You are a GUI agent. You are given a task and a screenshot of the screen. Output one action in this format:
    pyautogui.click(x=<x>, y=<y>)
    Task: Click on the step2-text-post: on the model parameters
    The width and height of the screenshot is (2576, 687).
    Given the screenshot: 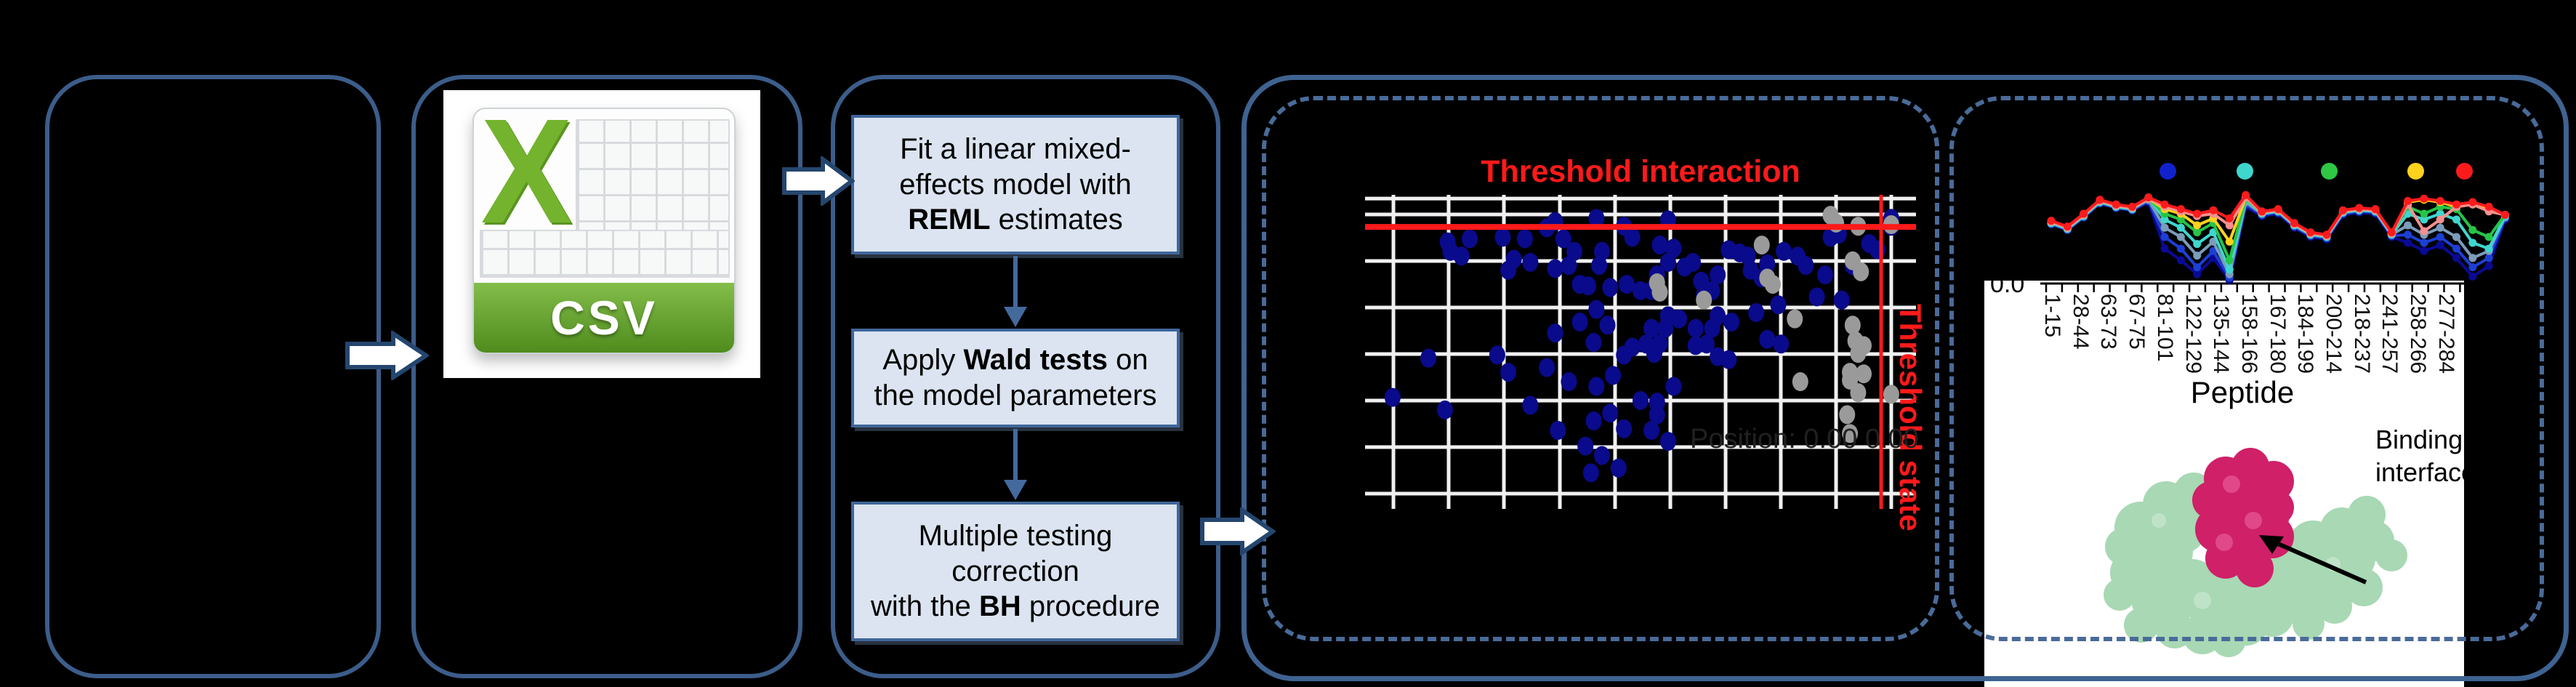 What is the action you would take?
    pyautogui.click(x=1015, y=377)
    